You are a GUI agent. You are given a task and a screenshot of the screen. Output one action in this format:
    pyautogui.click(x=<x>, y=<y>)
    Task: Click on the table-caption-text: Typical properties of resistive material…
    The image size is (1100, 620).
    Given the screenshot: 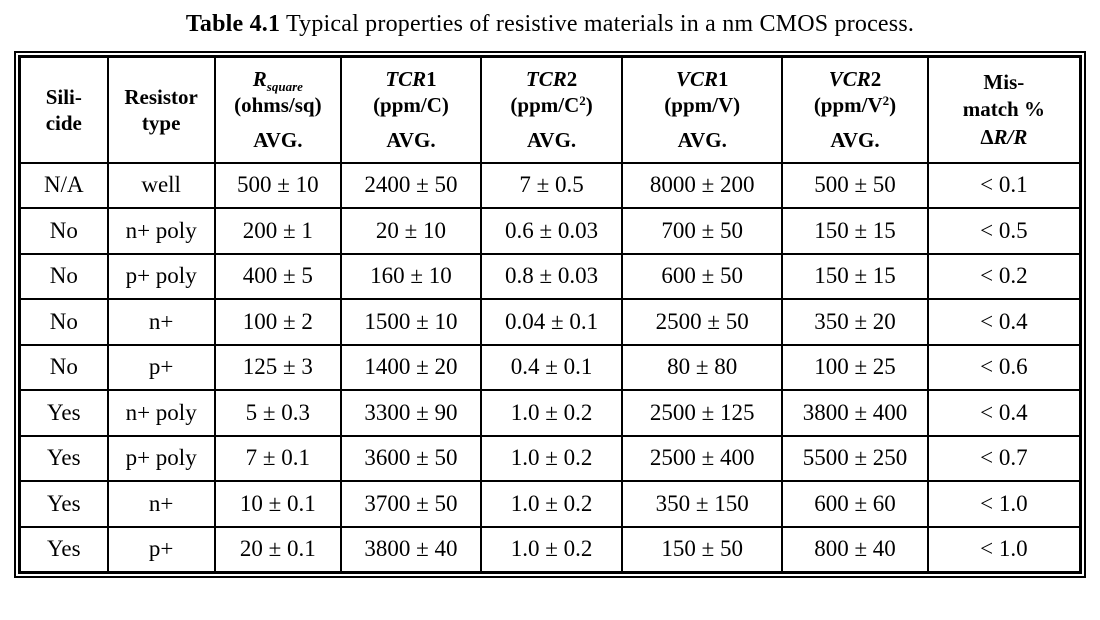 What is the action you would take?
    pyautogui.click(x=597, y=24)
    